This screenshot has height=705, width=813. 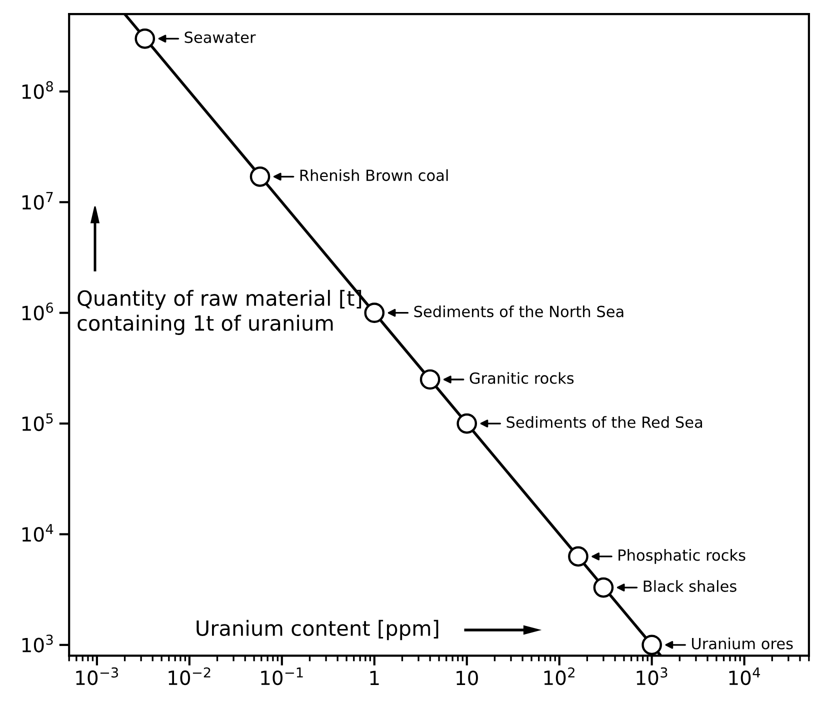 What do you see at coordinates (519, 311) in the screenshot?
I see `annotation: Sediments of the North Sea` at bounding box center [519, 311].